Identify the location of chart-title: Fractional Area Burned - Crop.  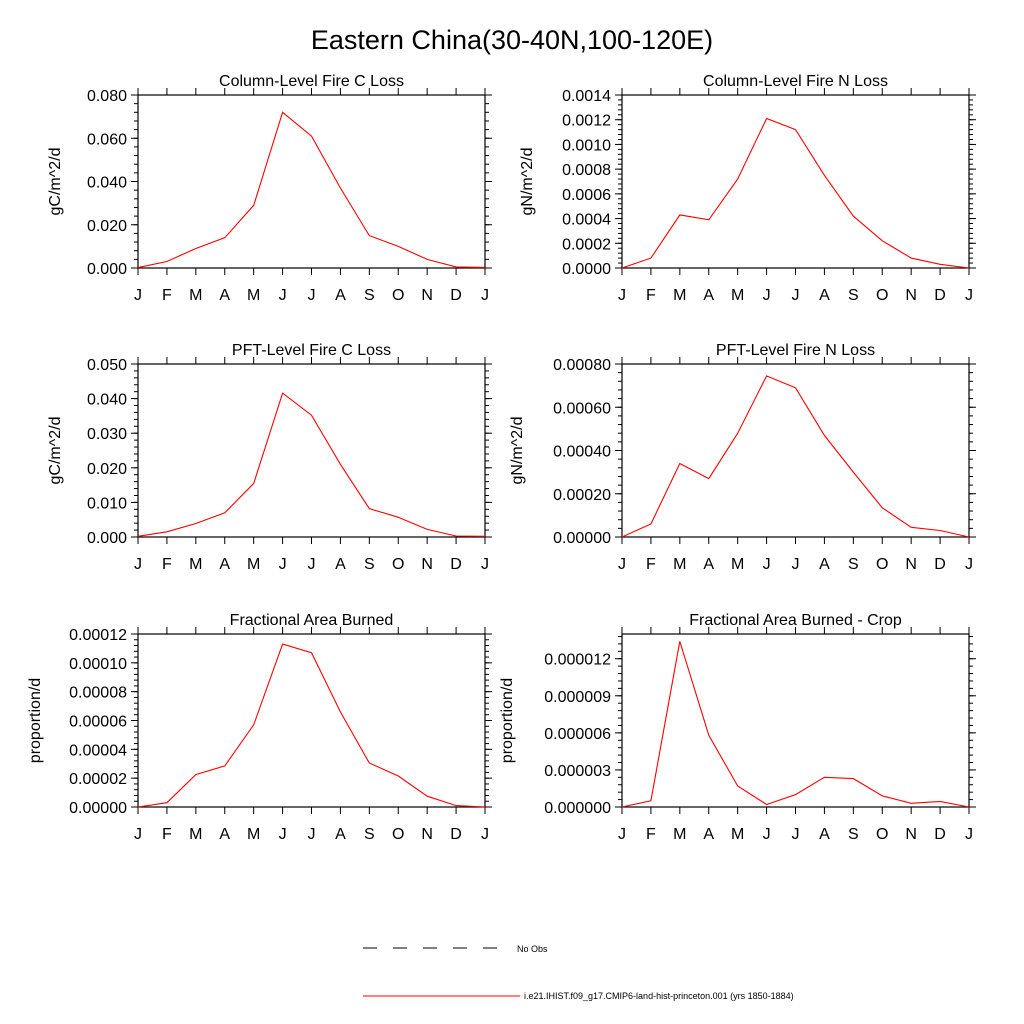
(795, 620).